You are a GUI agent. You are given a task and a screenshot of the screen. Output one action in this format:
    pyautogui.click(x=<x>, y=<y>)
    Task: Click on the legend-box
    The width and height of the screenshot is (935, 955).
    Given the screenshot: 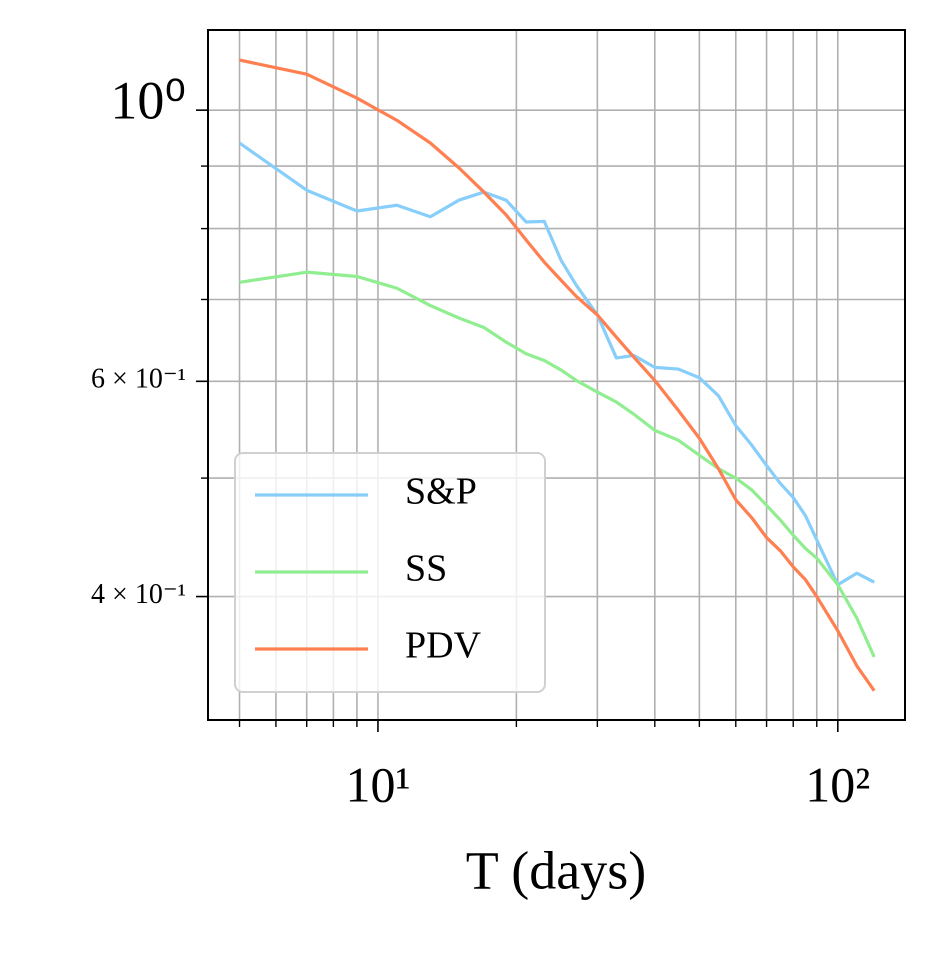 What is the action you would take?
    pyautogui.click(x=390, y=572)
    